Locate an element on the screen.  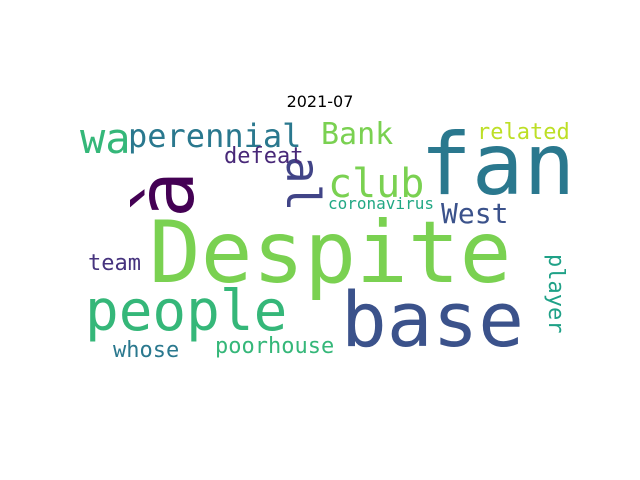
word-bank: Bank is located at coordinates (357, 134).